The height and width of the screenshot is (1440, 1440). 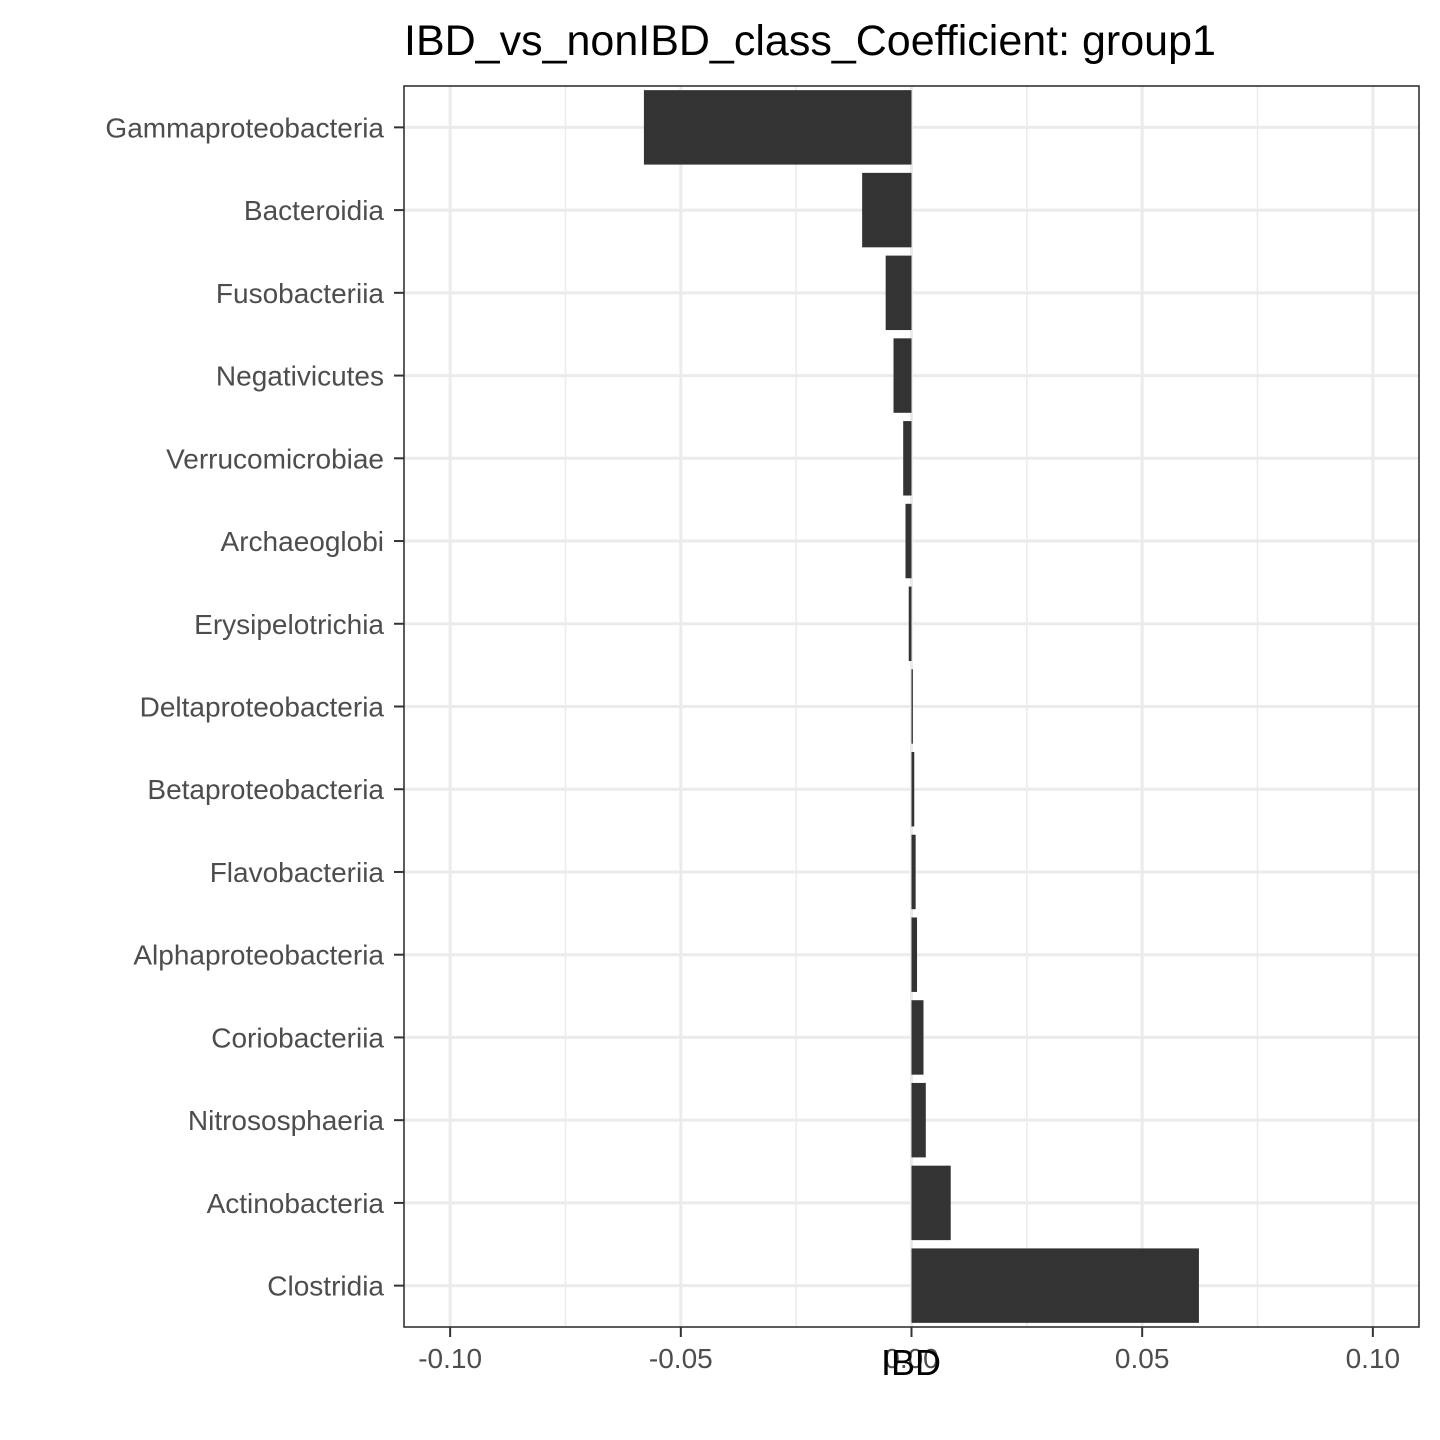 What do you see at coordinates (314, 210) in the screenshot?
I see `y-tick-label: Bacteroidia` at bounding box center [314, 210].